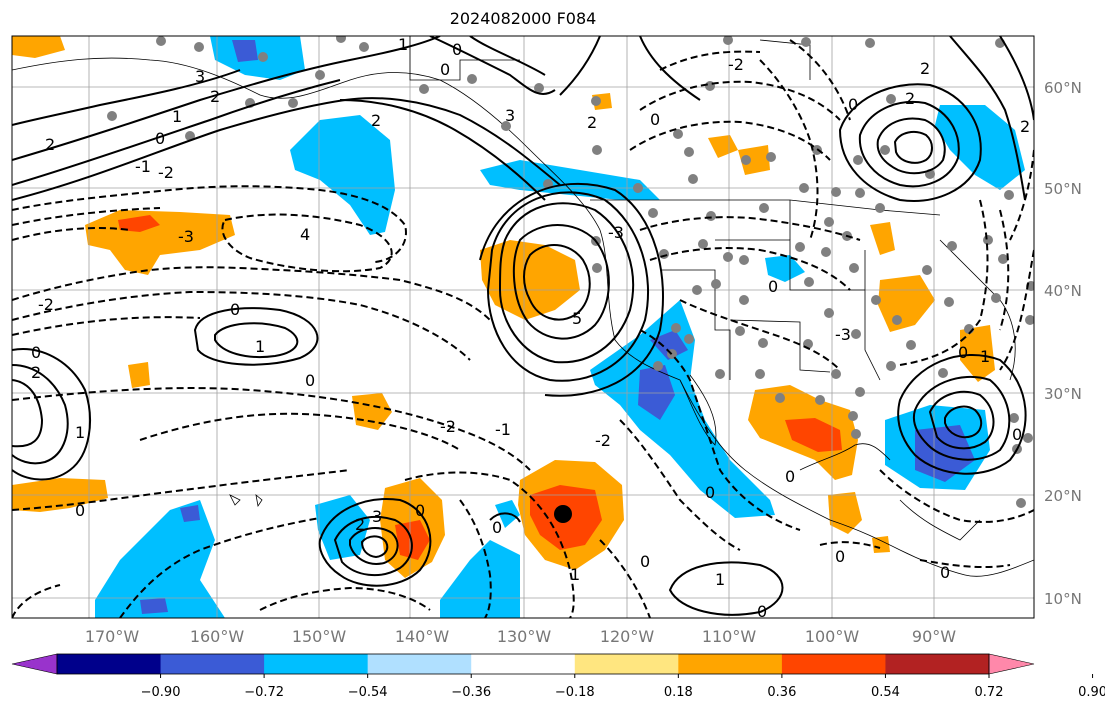 This screenshot has width=1105, height=712. Describe the element at coordinates (422, 636) in the screenshot. I see `lon-label: 140°W` at that location.